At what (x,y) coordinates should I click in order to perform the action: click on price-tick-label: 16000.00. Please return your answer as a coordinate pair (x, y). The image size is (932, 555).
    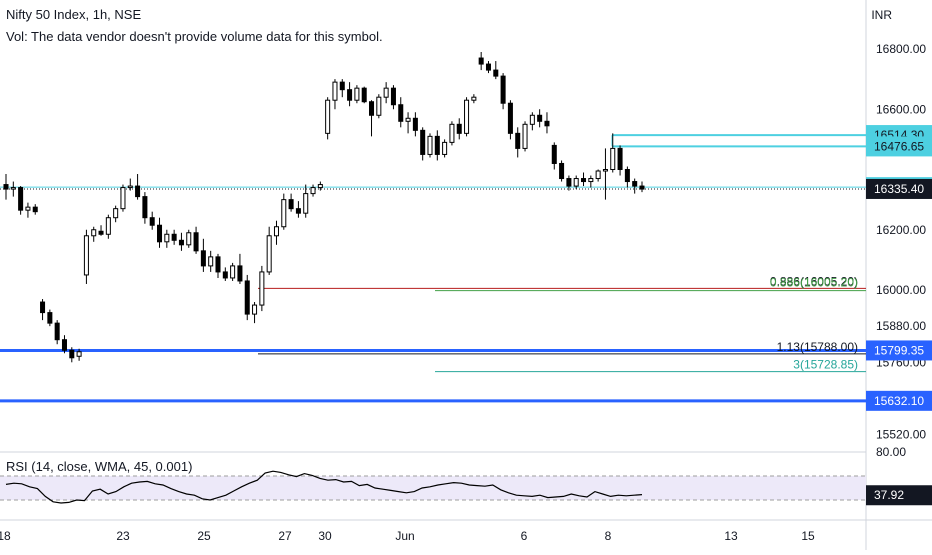
    Looking at the image, I should click on (901, 290).